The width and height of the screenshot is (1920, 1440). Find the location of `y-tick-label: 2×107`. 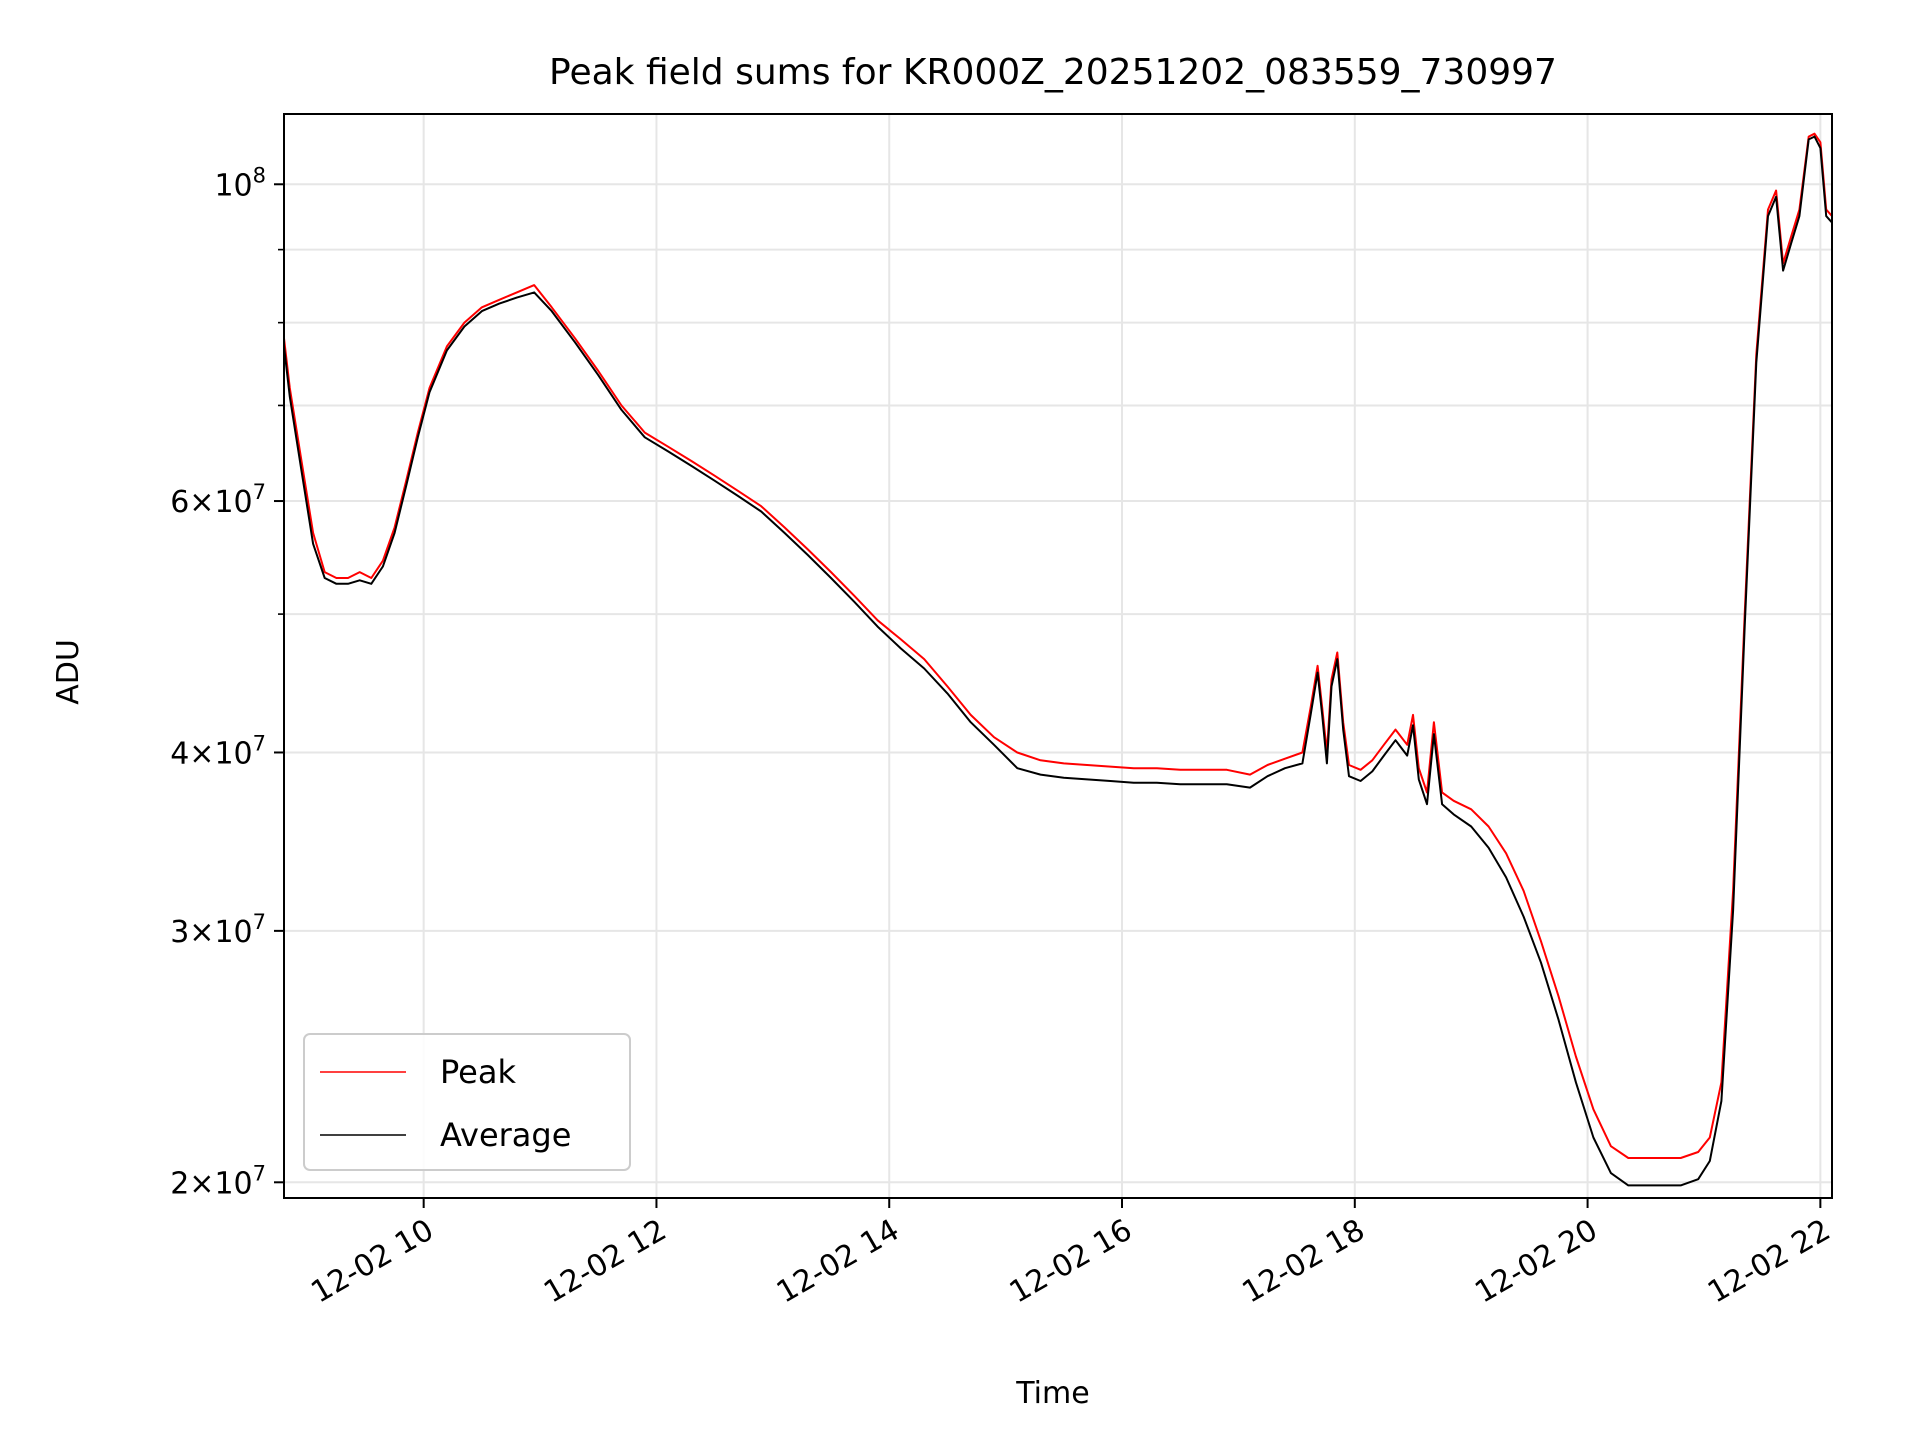

y-tick-label: 2×107 is located at coordinates (218, 1181).